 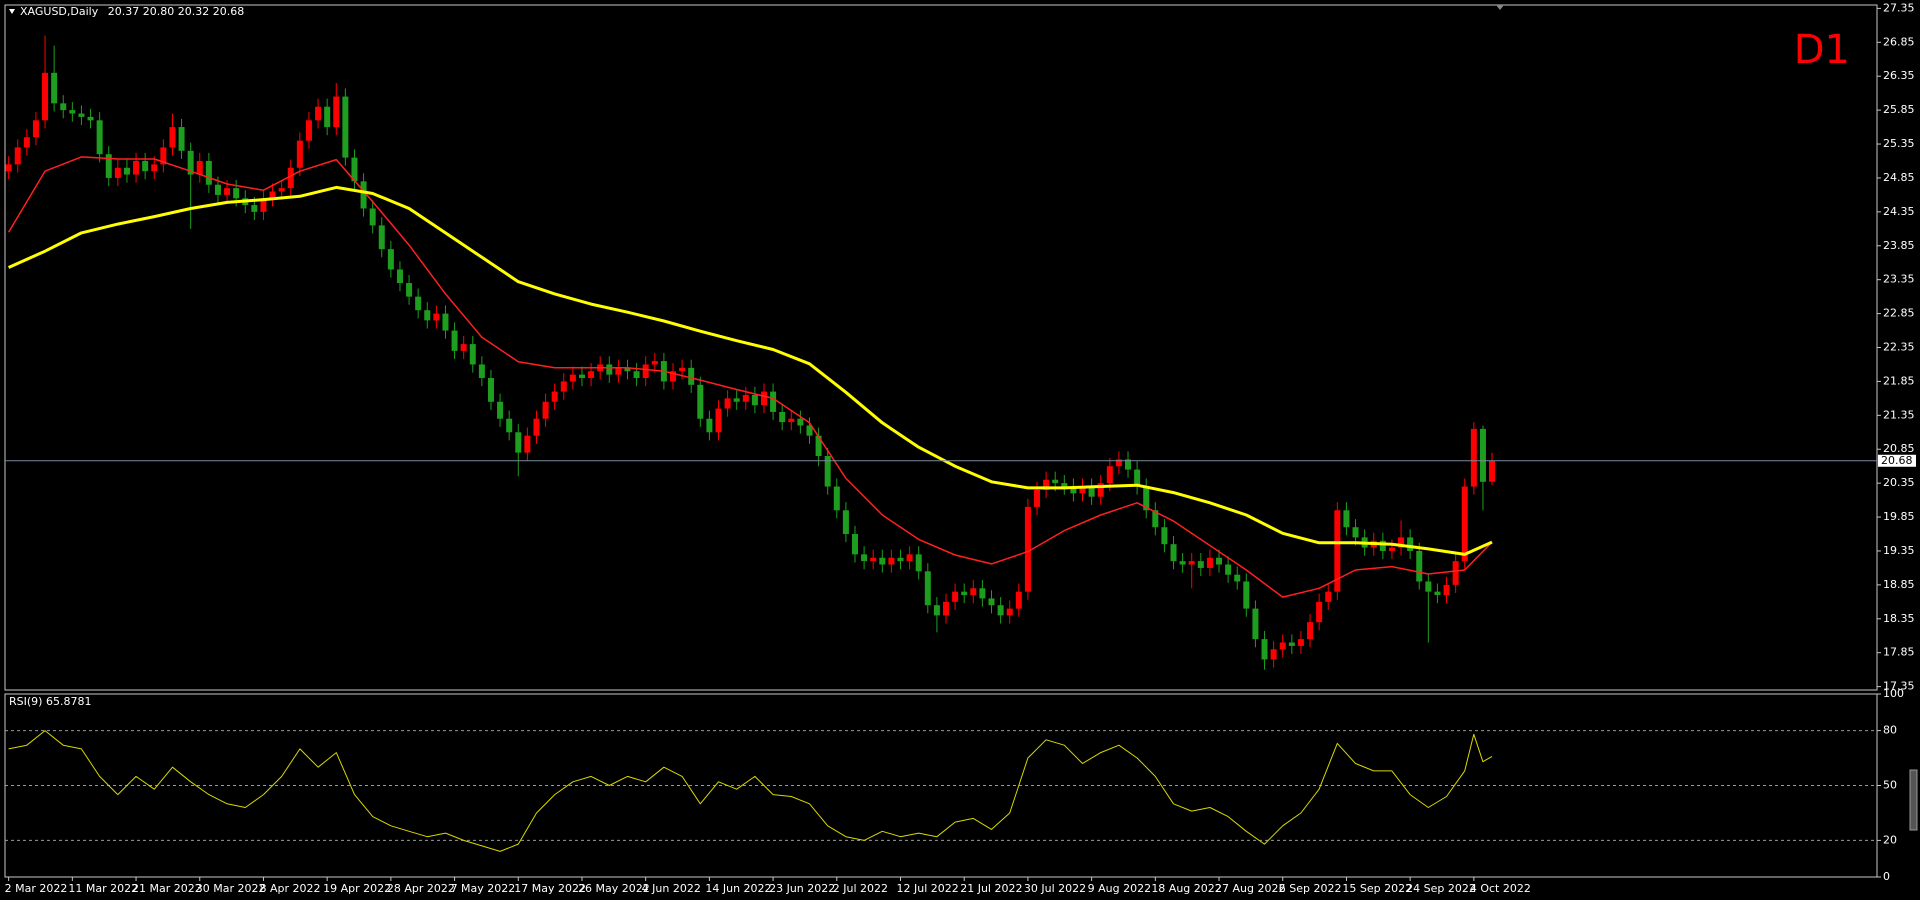 I want to click on y-tick-label: 27.35, so click(x=1899, y=7).